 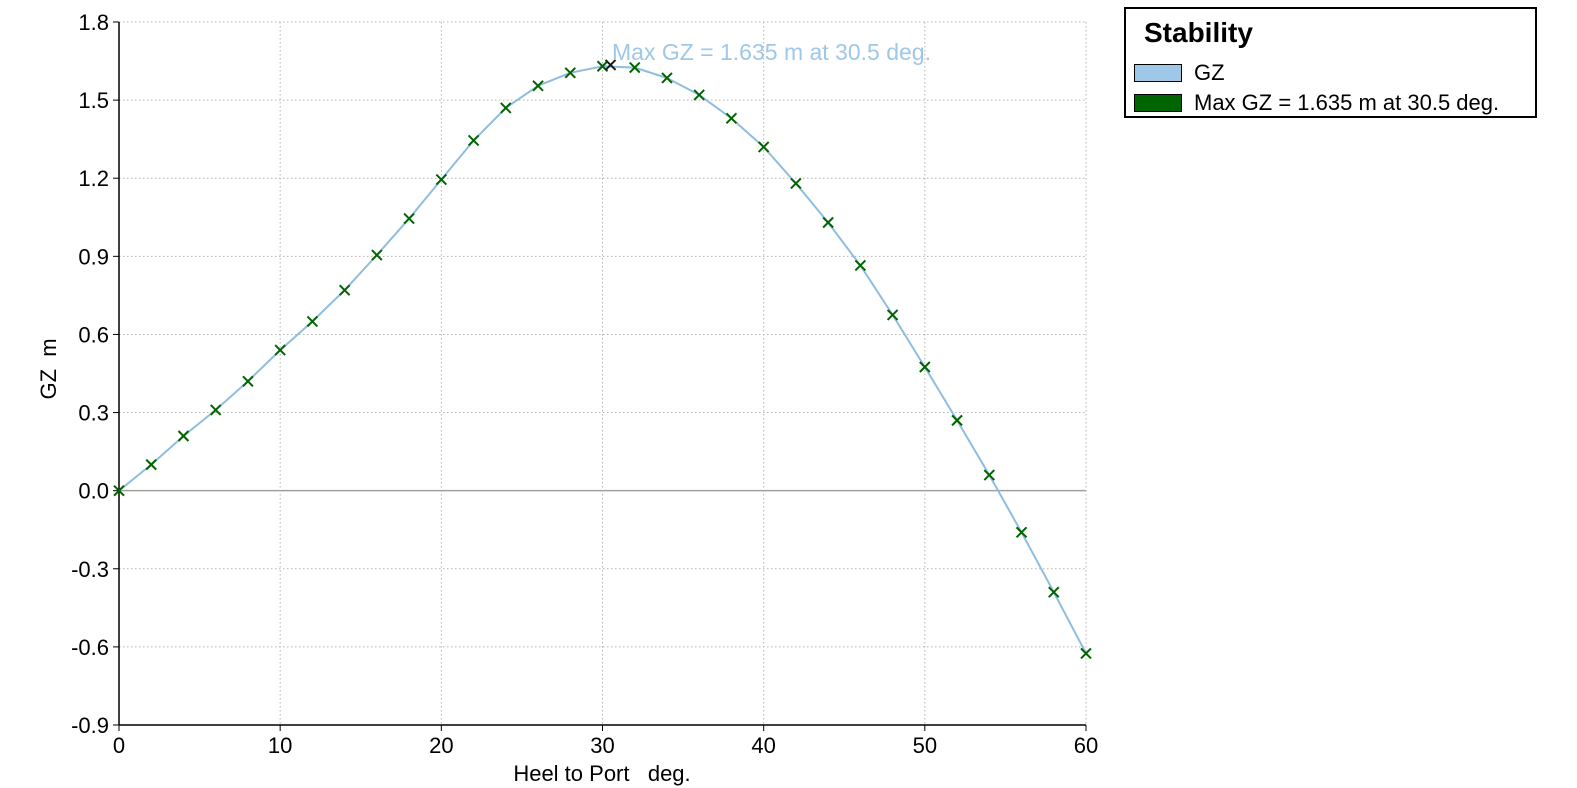 I want to click on y-tick-label: 0.6, so click(x=93, y=334).